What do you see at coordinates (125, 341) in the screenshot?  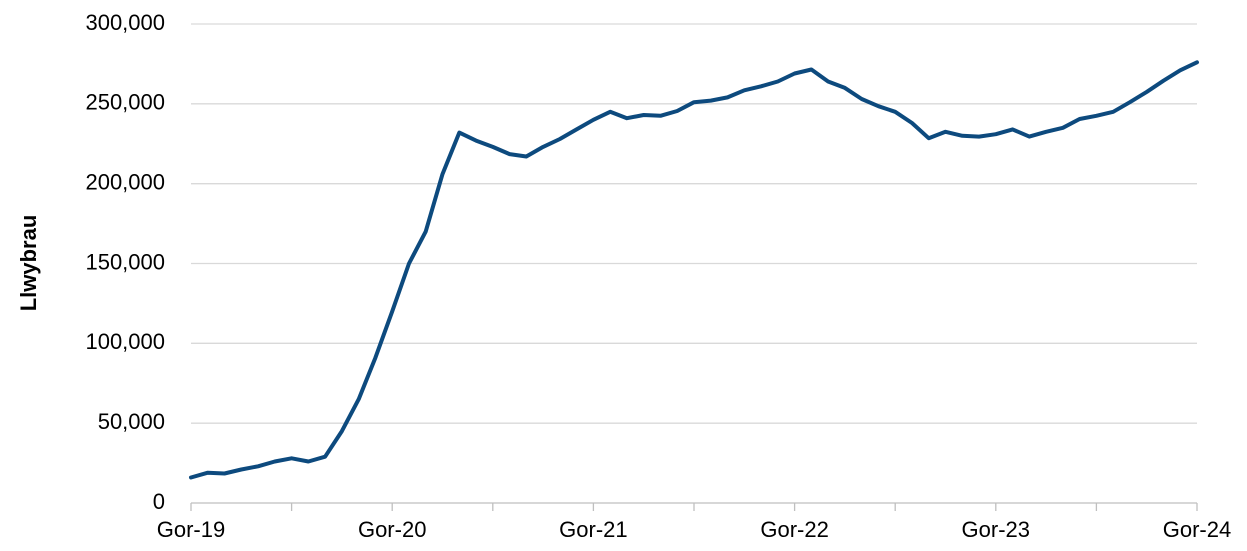 I see `y-tick-label: 100,000` at bounding box center [125, 341].